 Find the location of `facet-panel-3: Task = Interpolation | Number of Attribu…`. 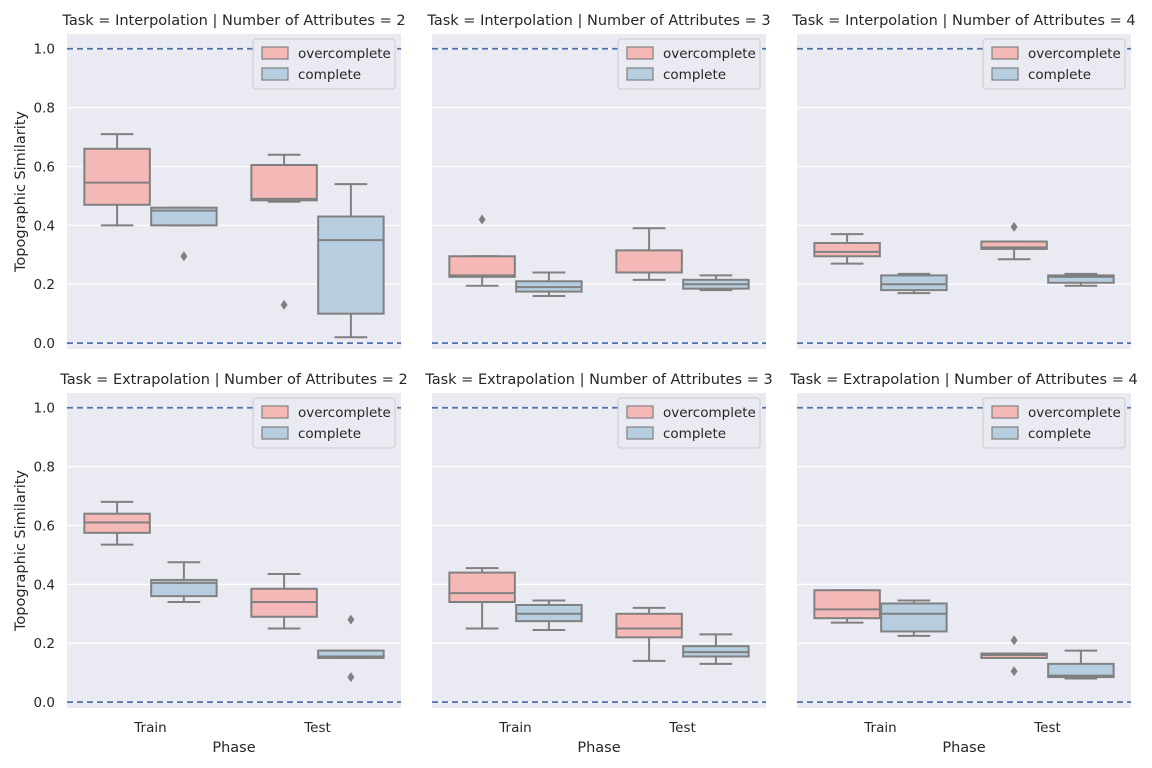

facet-panel-3: Task = Interpolation | Number of Attribu… is located at coordinates (963, 181).